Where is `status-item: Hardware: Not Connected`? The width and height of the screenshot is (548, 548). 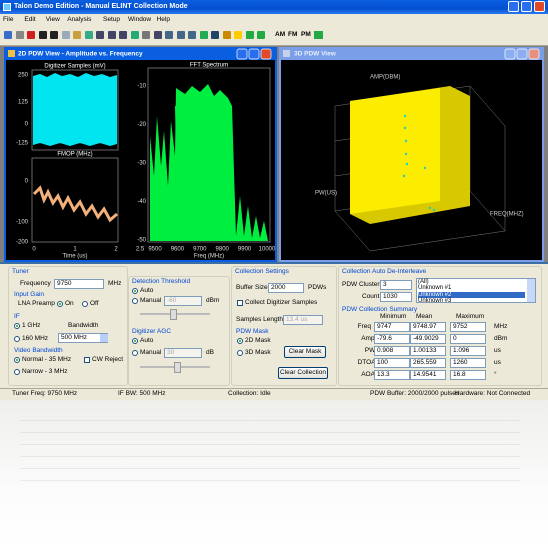
status-item: Hardware: Not Connected is located at coordinates (493, 393).